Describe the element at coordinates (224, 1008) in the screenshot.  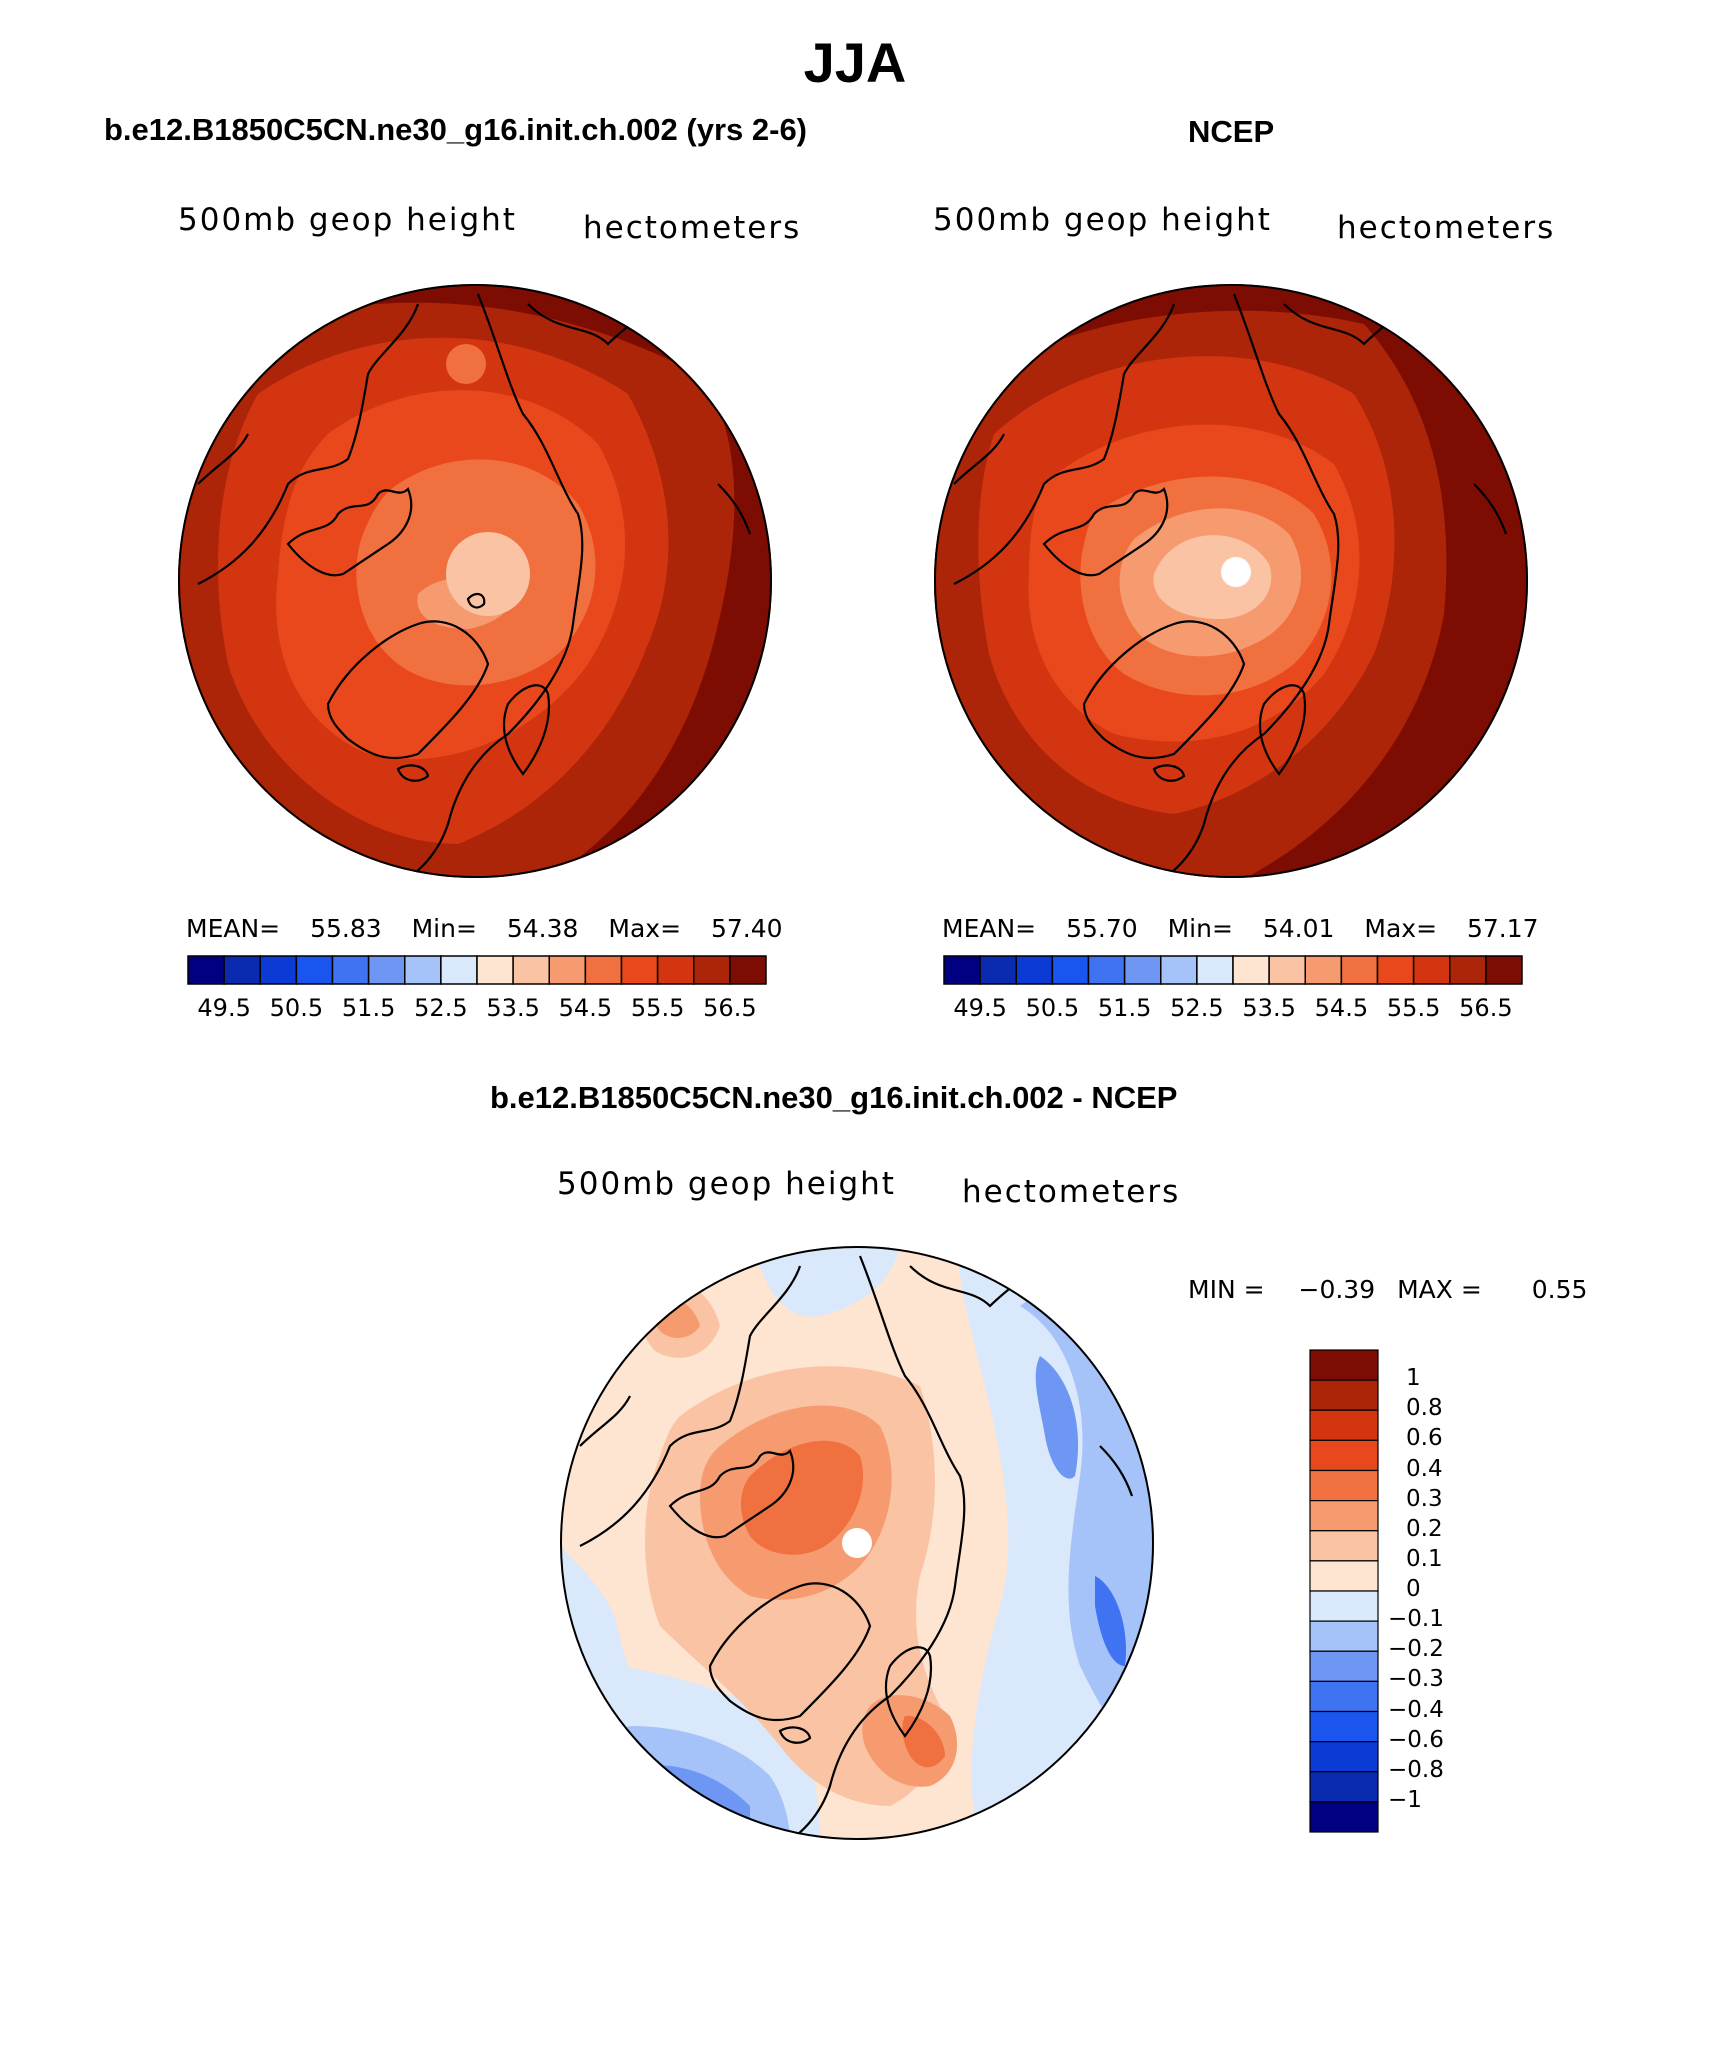
I see `colorbar-tick-label: 49.5` at that location.